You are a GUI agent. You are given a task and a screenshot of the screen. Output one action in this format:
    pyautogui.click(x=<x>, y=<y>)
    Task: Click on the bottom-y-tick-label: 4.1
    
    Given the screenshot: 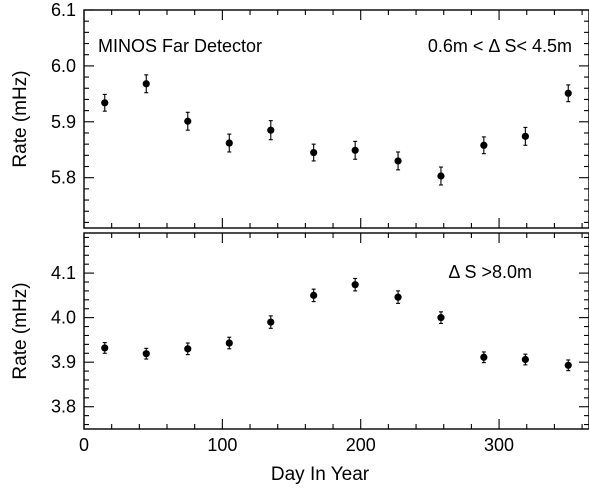 What is the action you would take?
    pyautogui.click(x=63, y=273)
    